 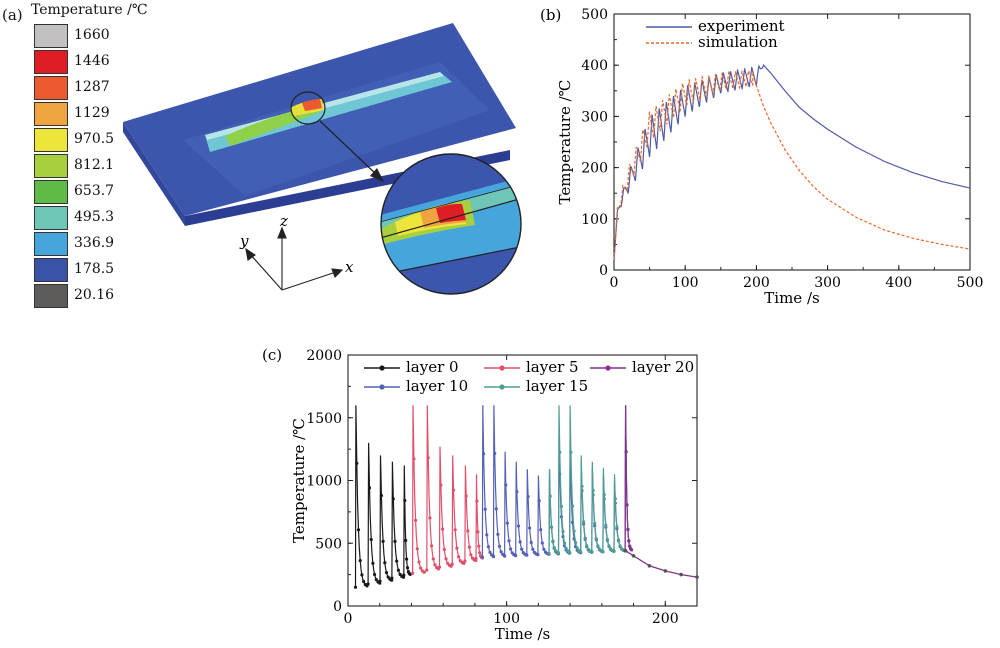 I want to click on y-tick-label: 100, so click(x=594, y=220).